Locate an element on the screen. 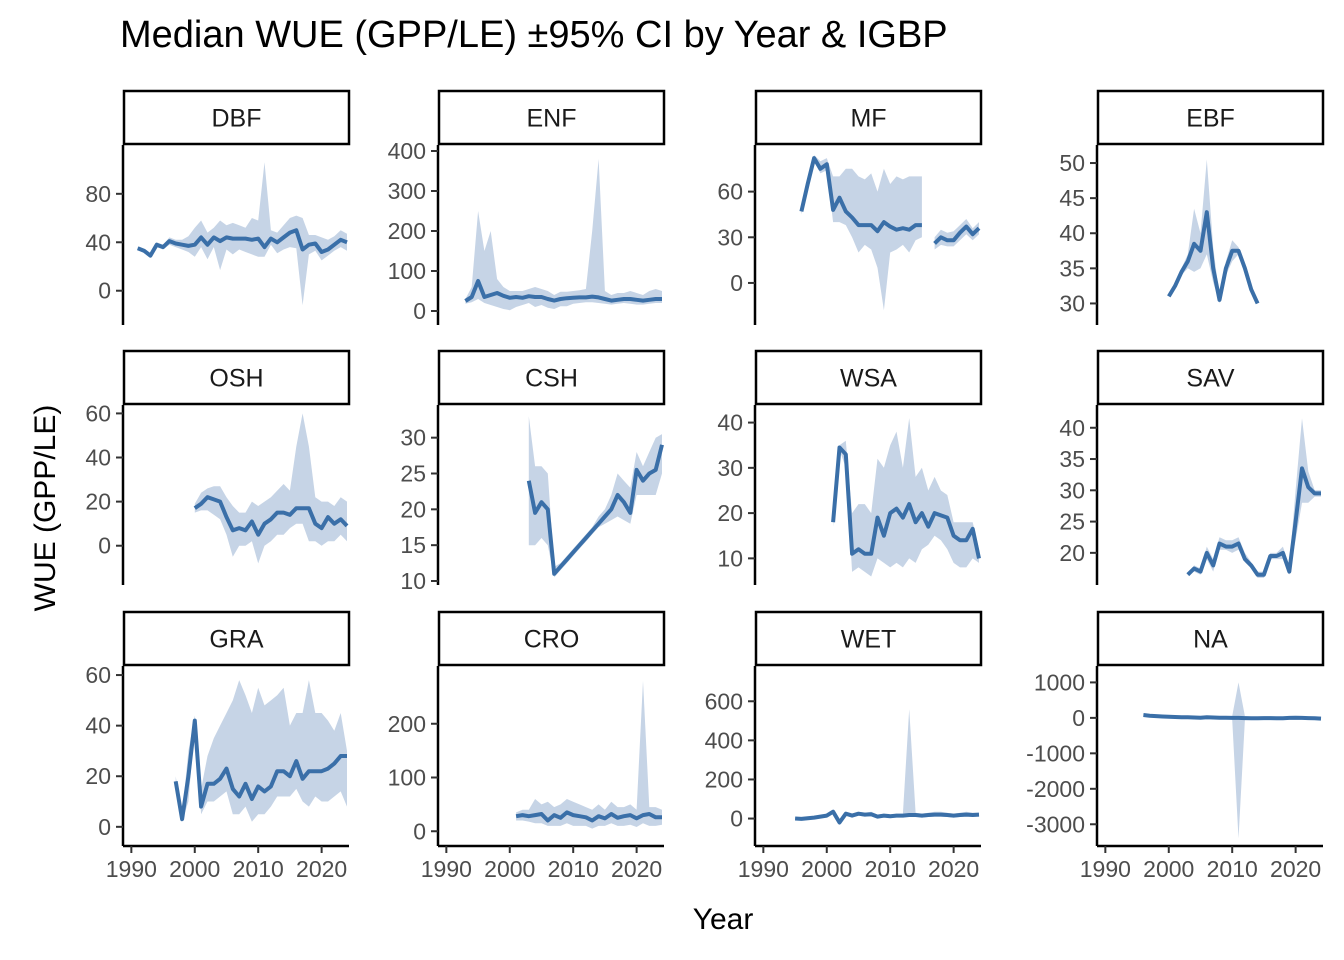  y-tick-label: 80 is located at coordinates (98, 194).